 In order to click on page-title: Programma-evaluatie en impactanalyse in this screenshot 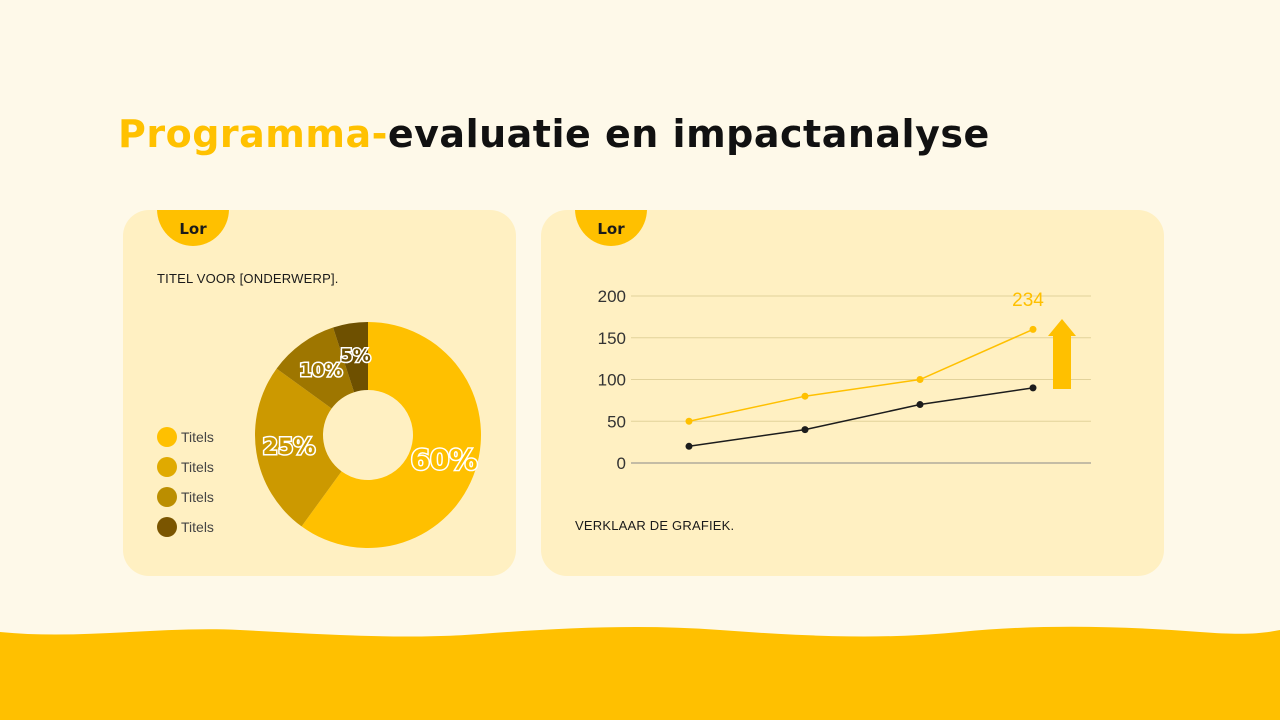, I will do `click(554, 134)`.